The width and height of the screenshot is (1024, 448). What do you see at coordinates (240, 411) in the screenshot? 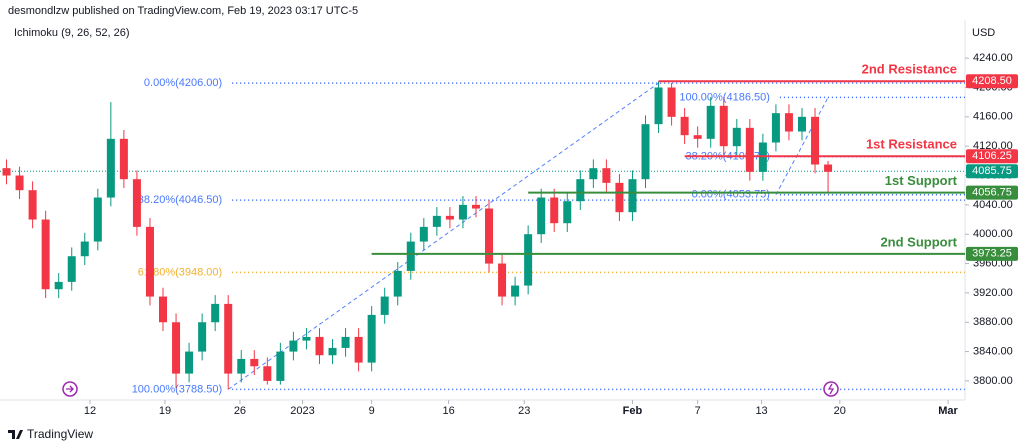
I see `x-tick-label: 26` at bounding box center [240, 411].